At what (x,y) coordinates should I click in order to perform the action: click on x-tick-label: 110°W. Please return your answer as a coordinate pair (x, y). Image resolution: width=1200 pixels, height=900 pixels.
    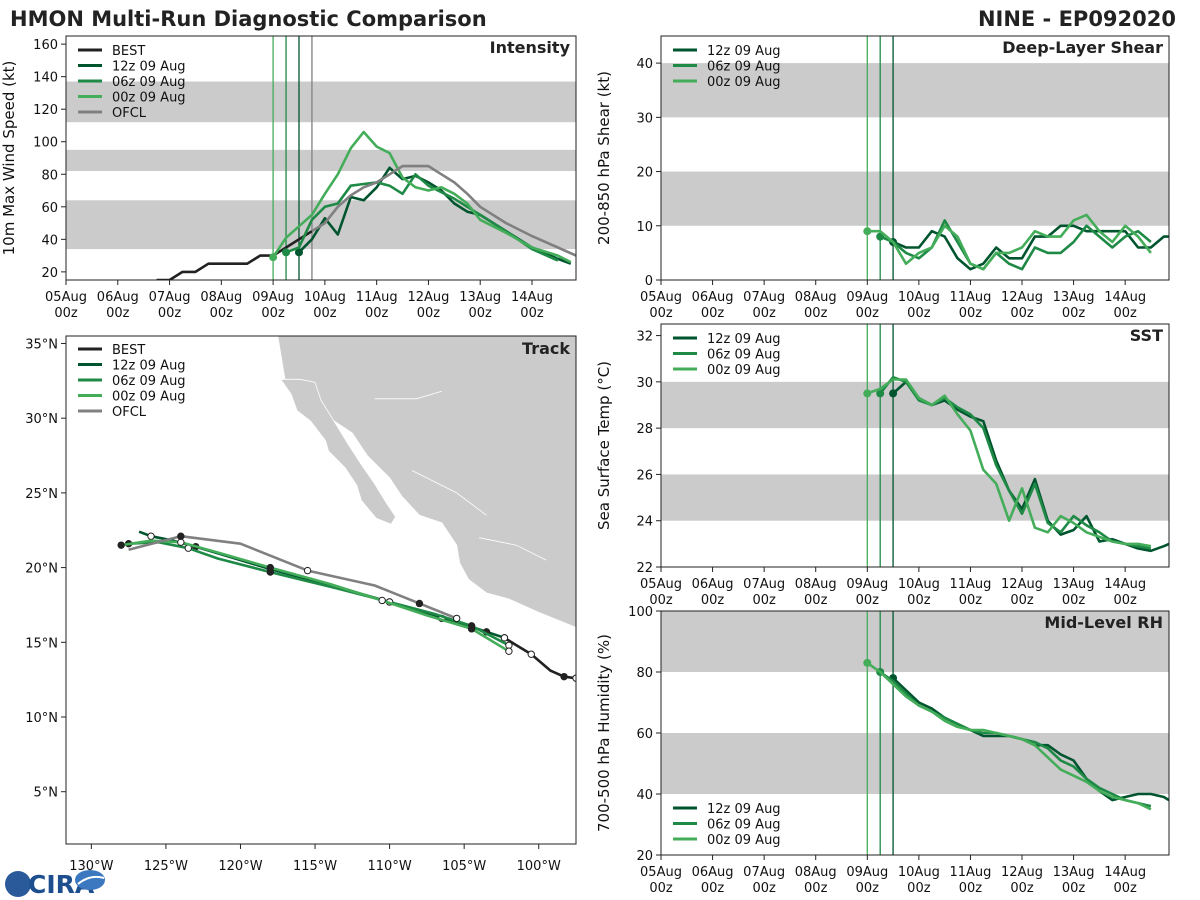
    Looking at the image, I should click on (390, 866).